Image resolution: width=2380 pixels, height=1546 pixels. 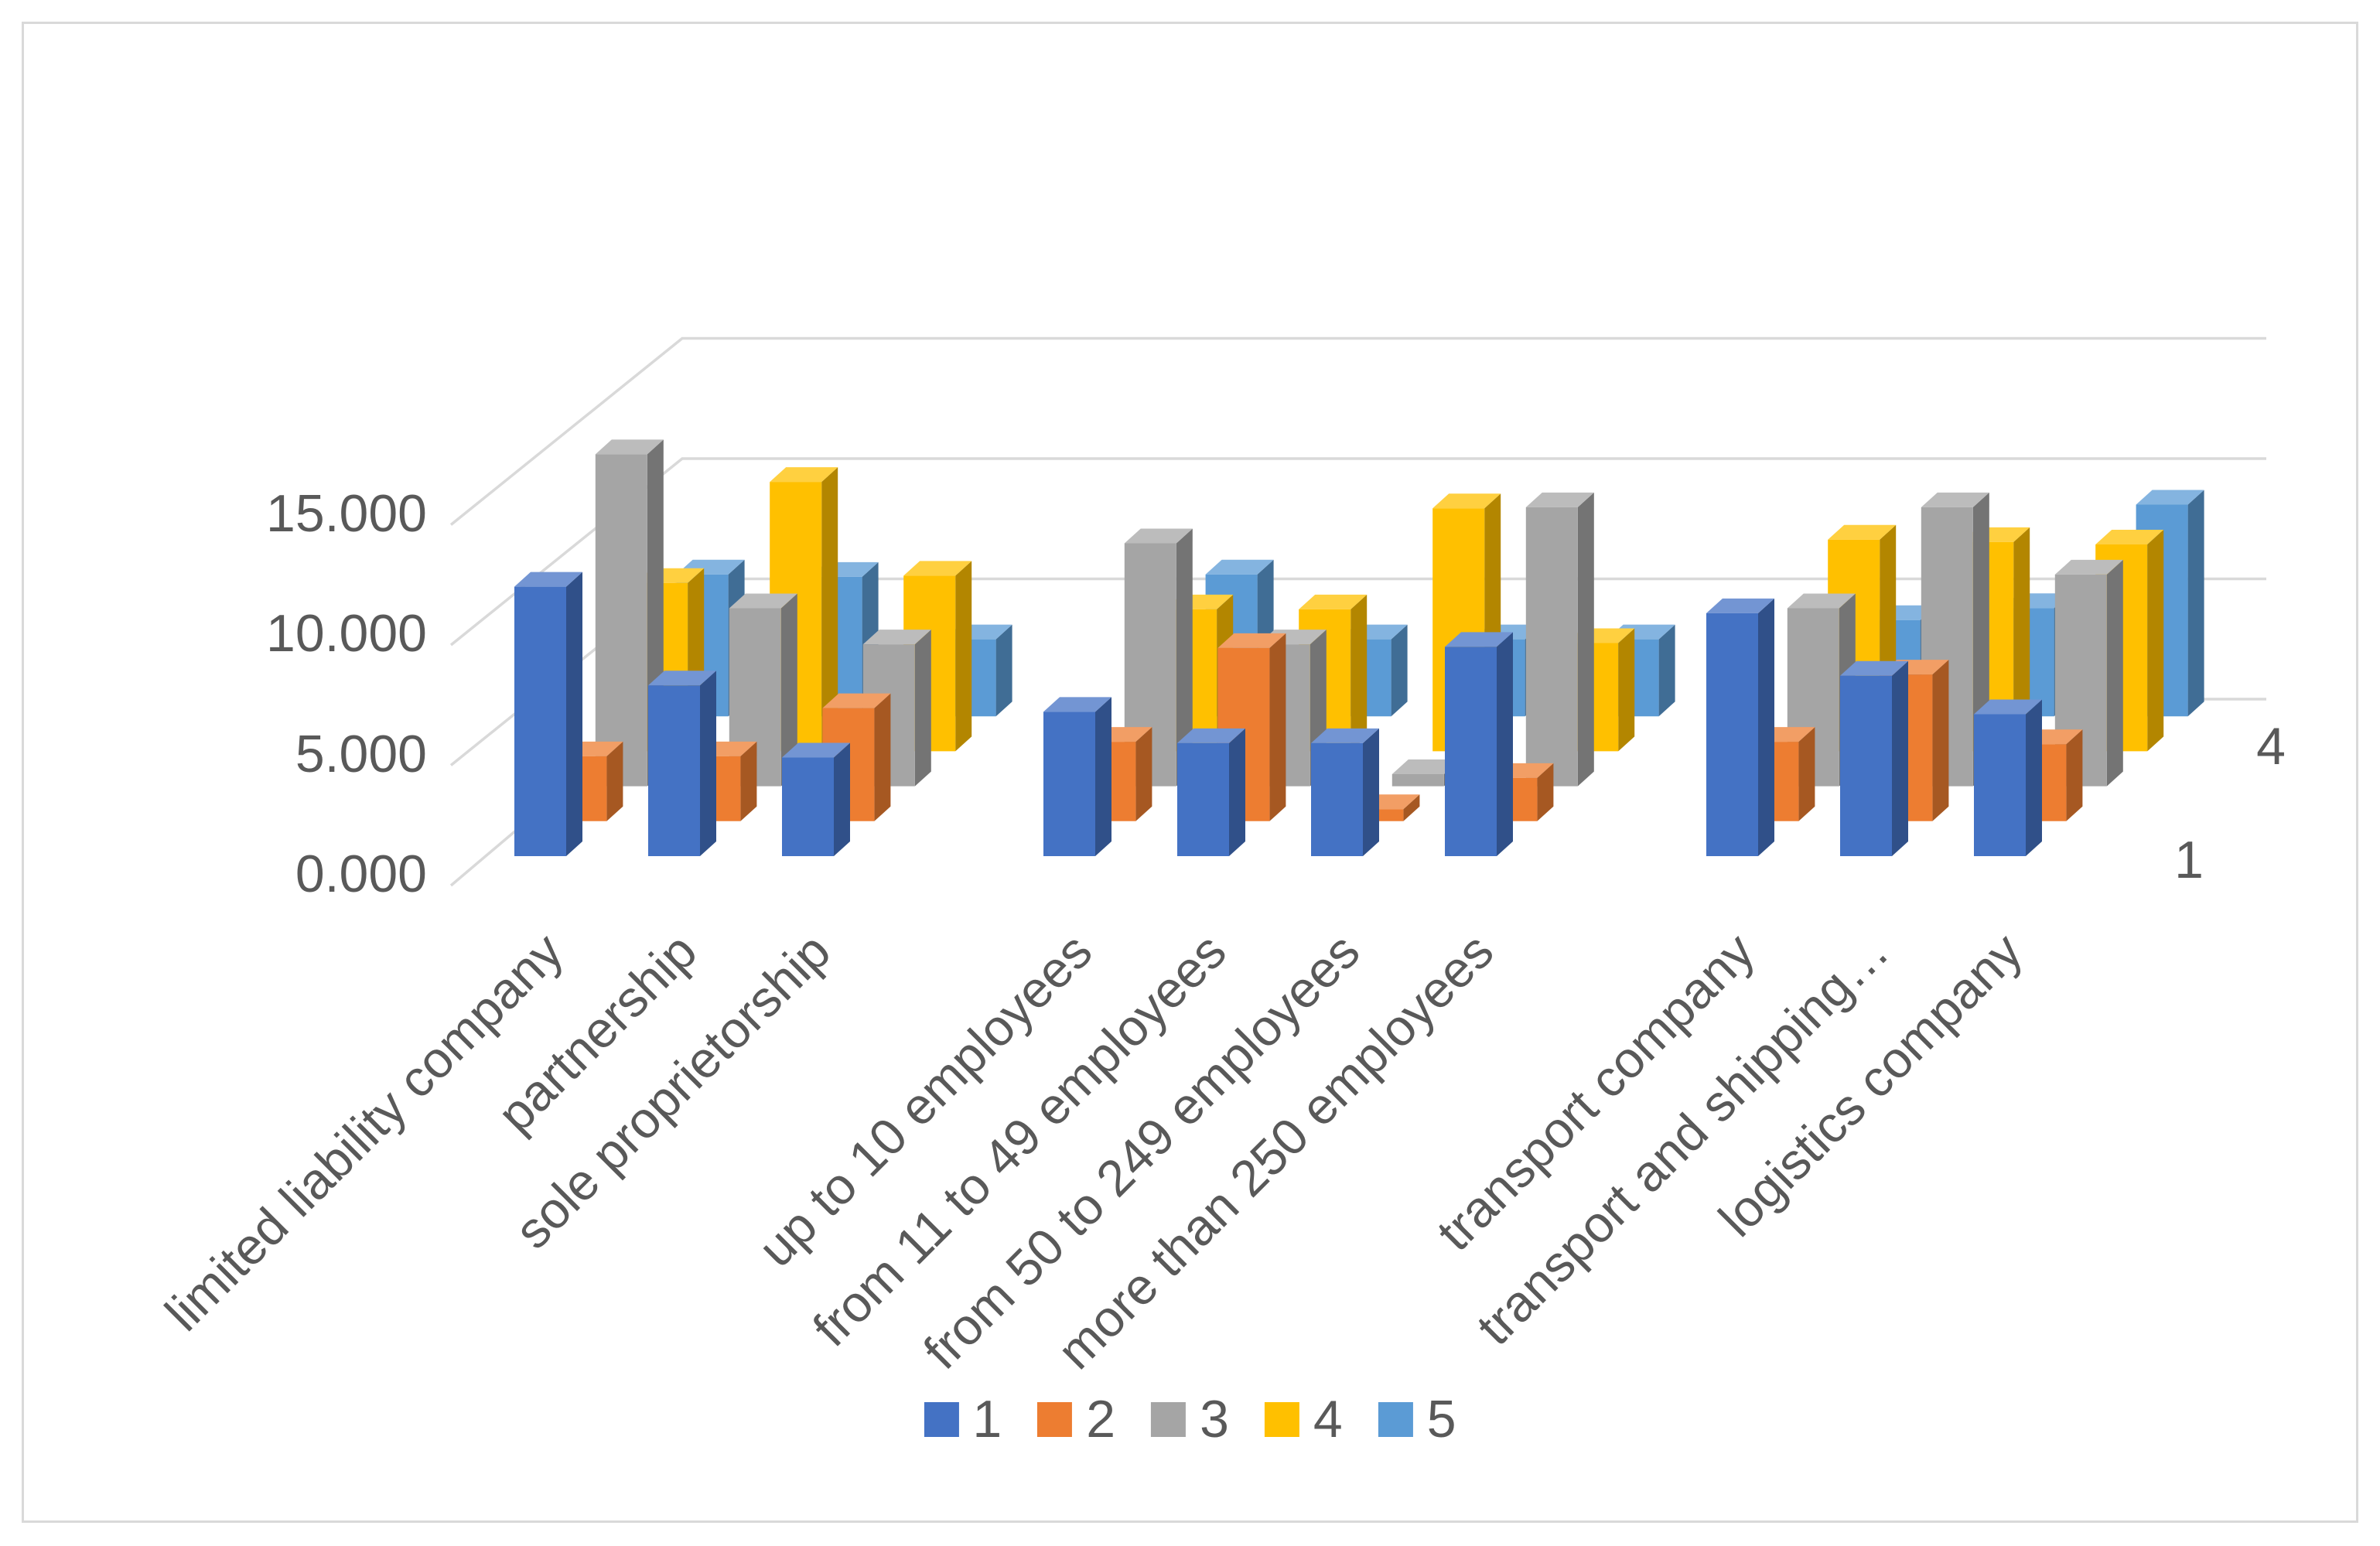 I want to click on bar-side-s1-c2, so click(x=708, y=763).